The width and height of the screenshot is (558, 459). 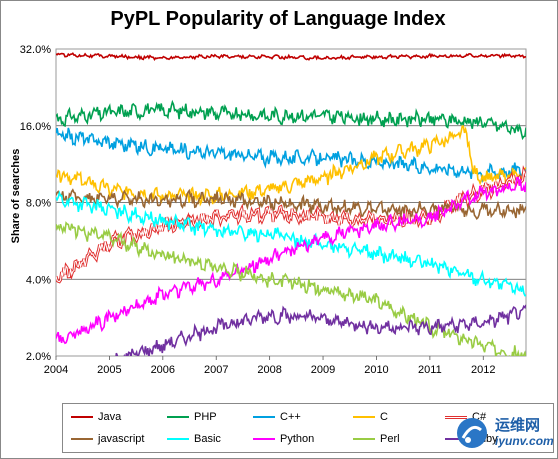 I want to click on y-tick-label: 4.0%, so click(x=38, y=280).